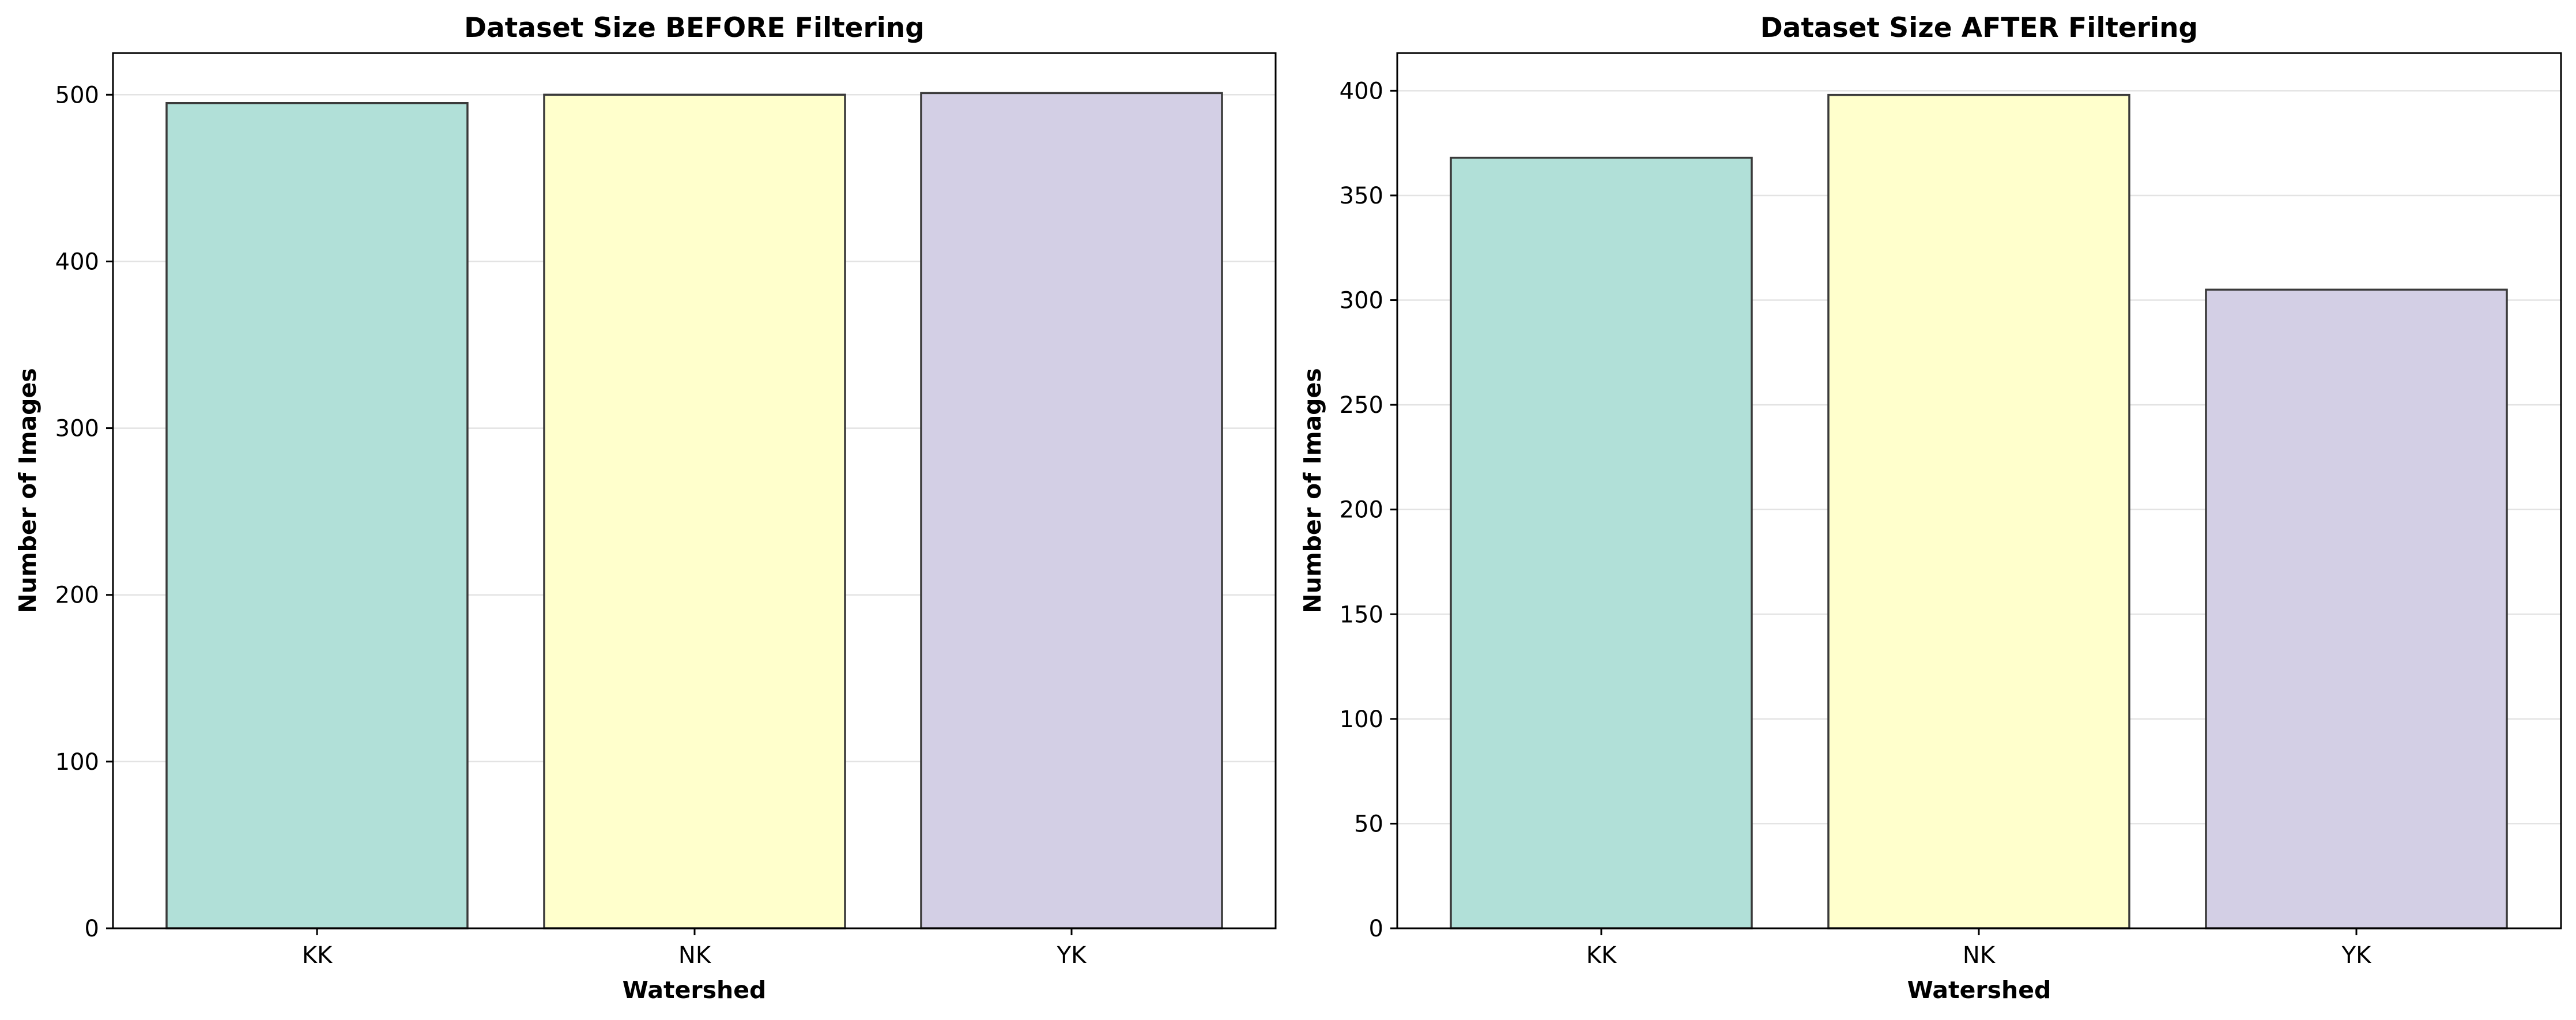 The width and height of the screenshot is (2576, 1020). Describe the element at coordinates (1361, 614) in the screenshot. I see `y-tick-label: 150` at that location.